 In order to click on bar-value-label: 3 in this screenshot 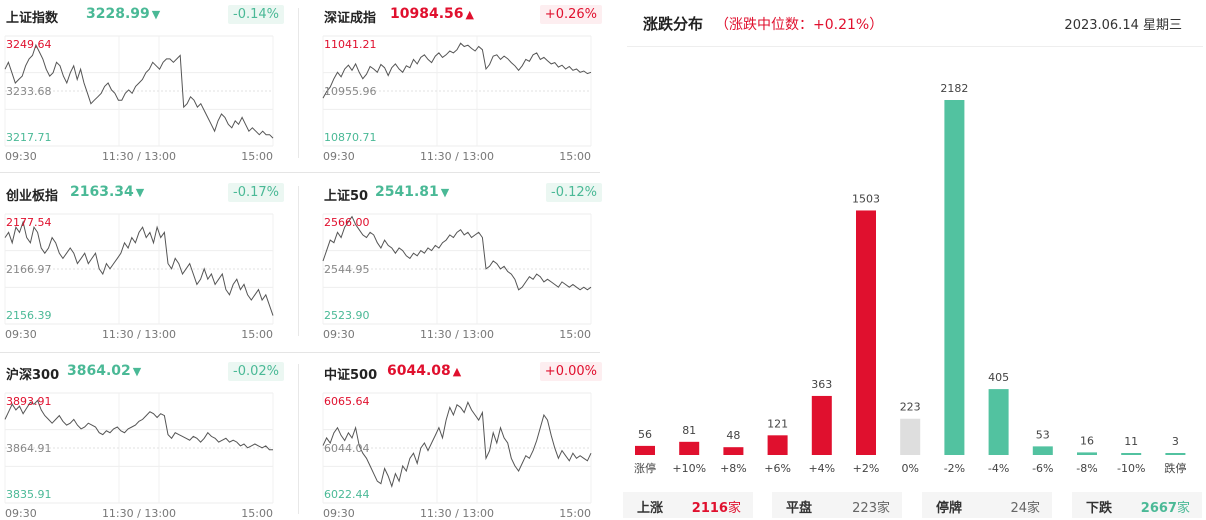, I will do `click(1175, 441)`.